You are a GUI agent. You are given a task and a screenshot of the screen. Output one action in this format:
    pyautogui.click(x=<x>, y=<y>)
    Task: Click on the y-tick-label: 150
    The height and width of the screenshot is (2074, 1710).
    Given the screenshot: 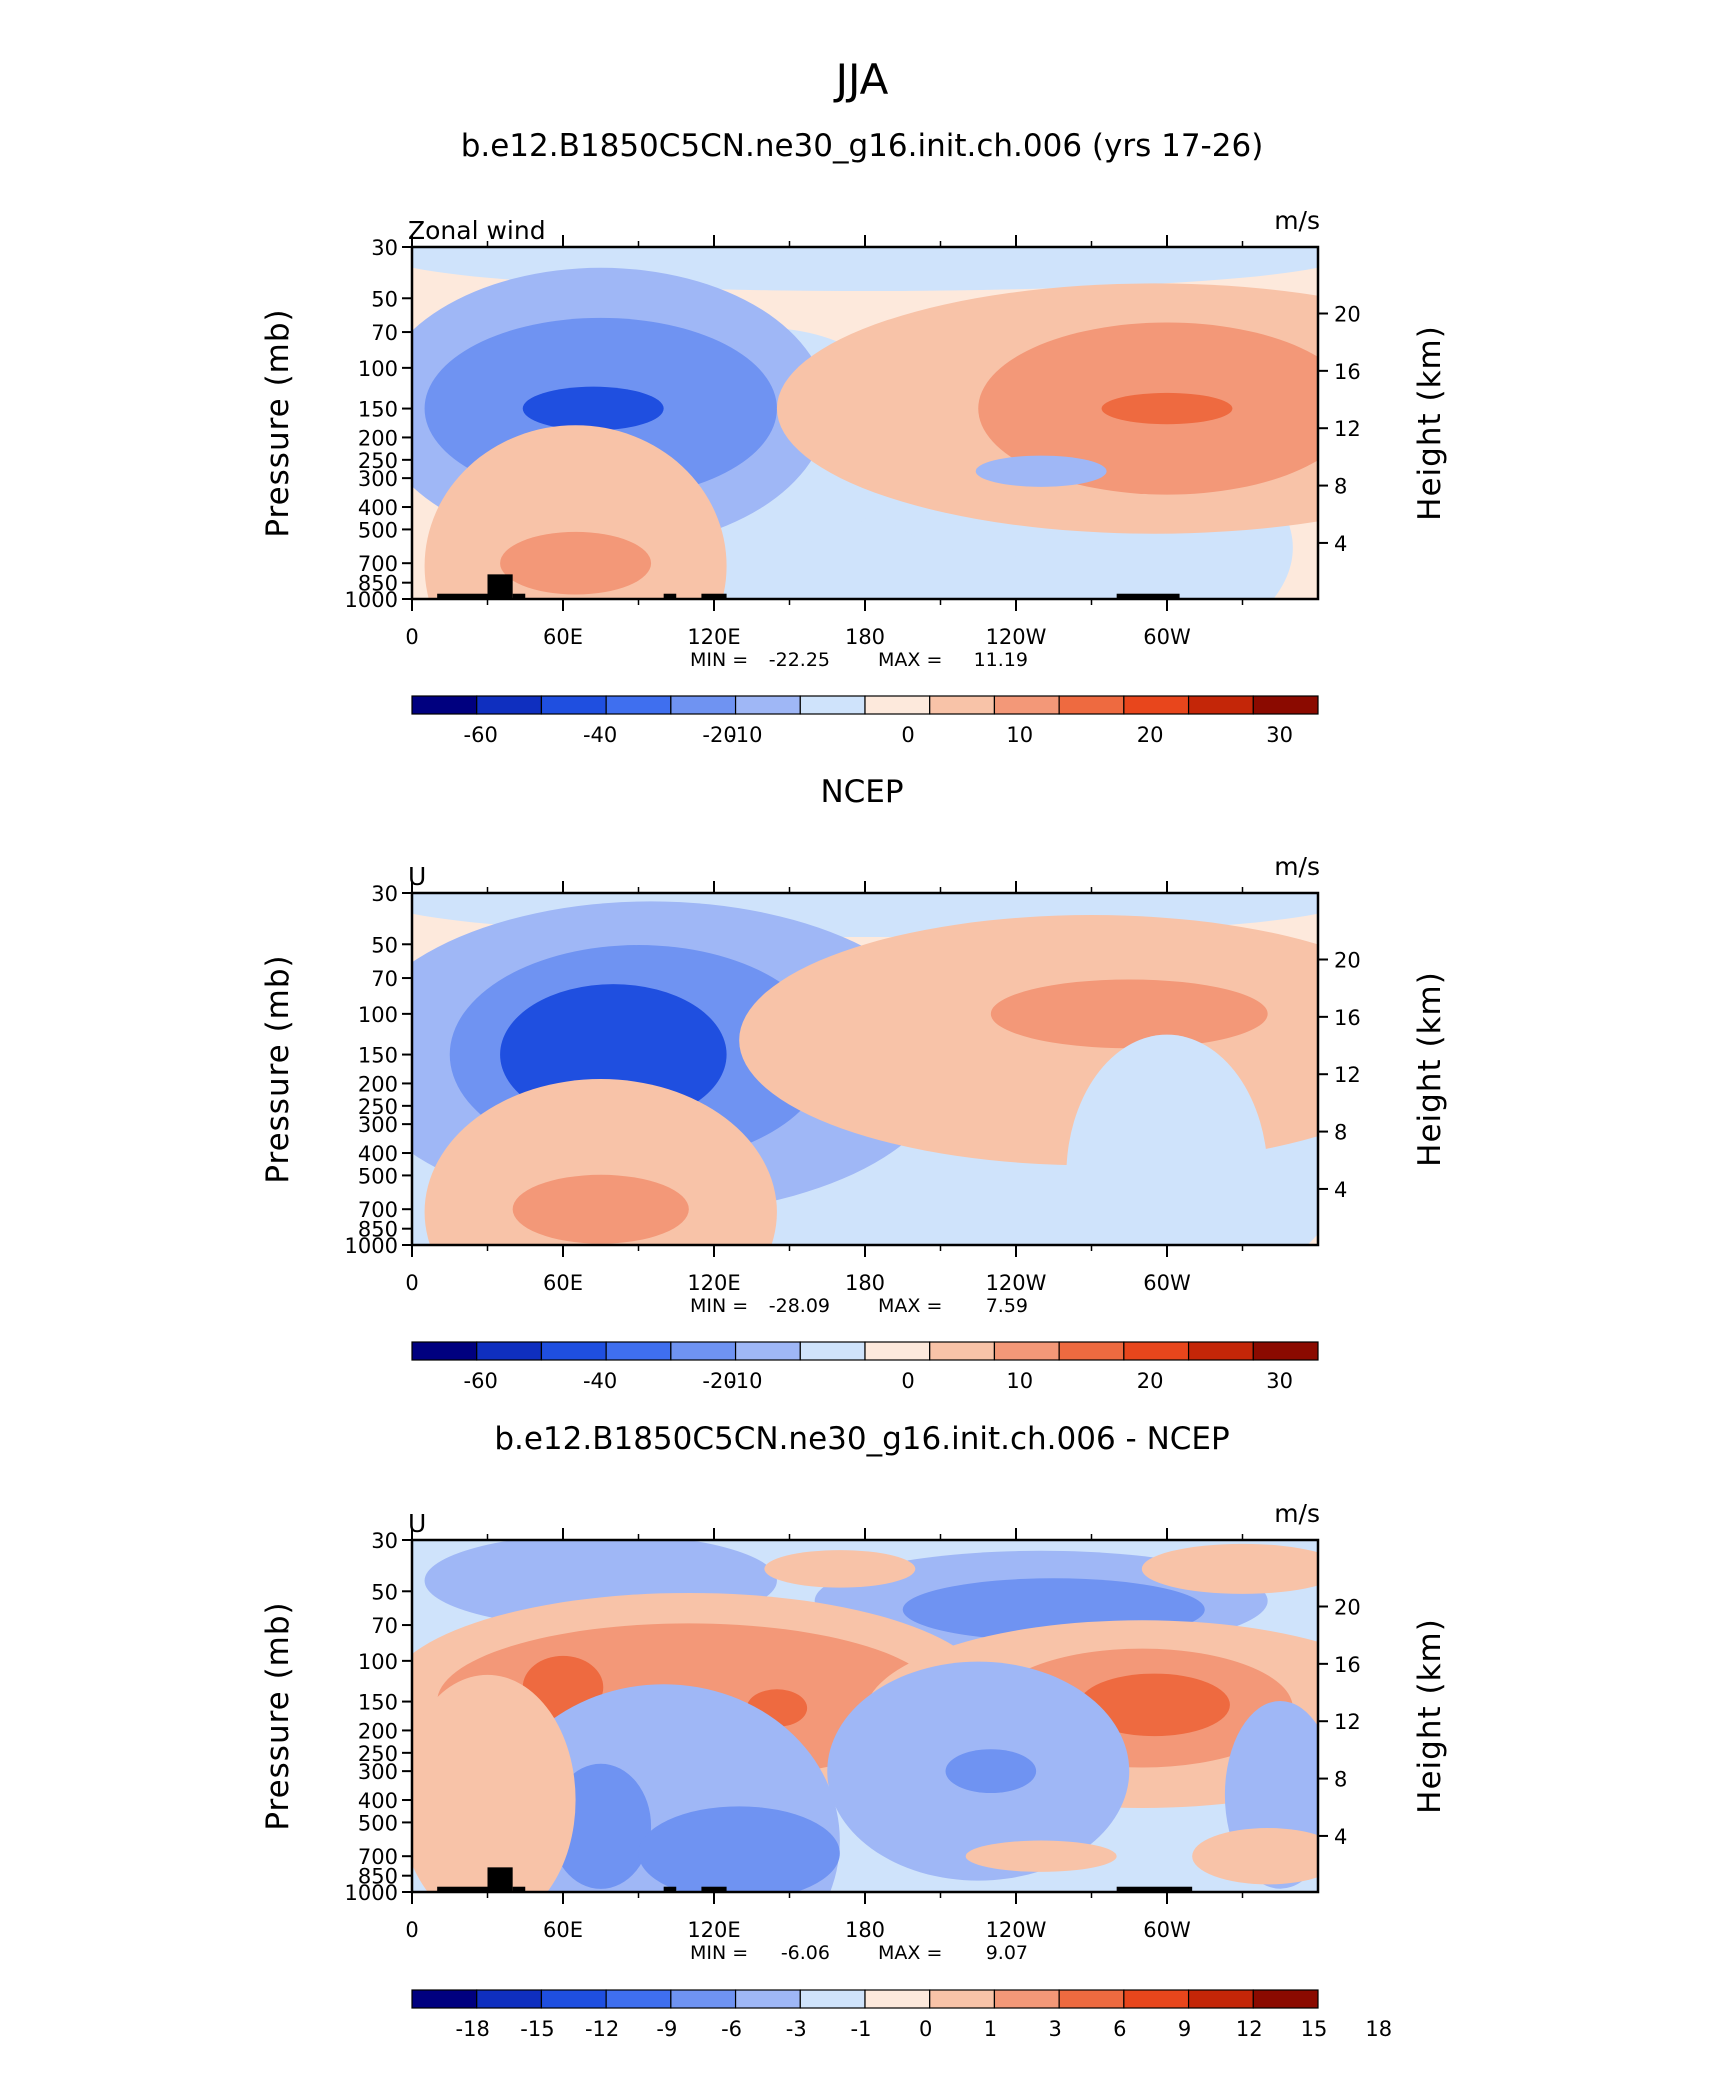 What is the action you would take?
    pyautogui.click(x=378, y=1056)
    